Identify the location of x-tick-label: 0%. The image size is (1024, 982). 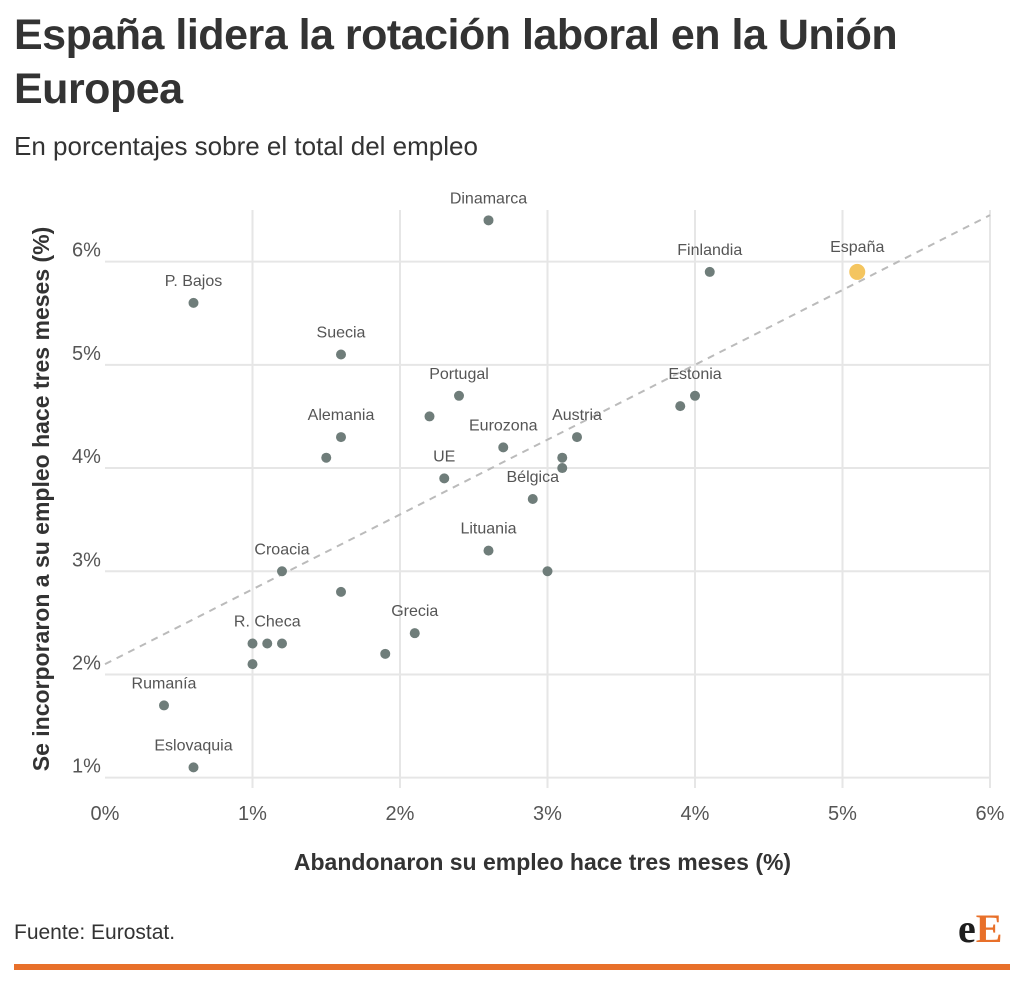
(105, 814).